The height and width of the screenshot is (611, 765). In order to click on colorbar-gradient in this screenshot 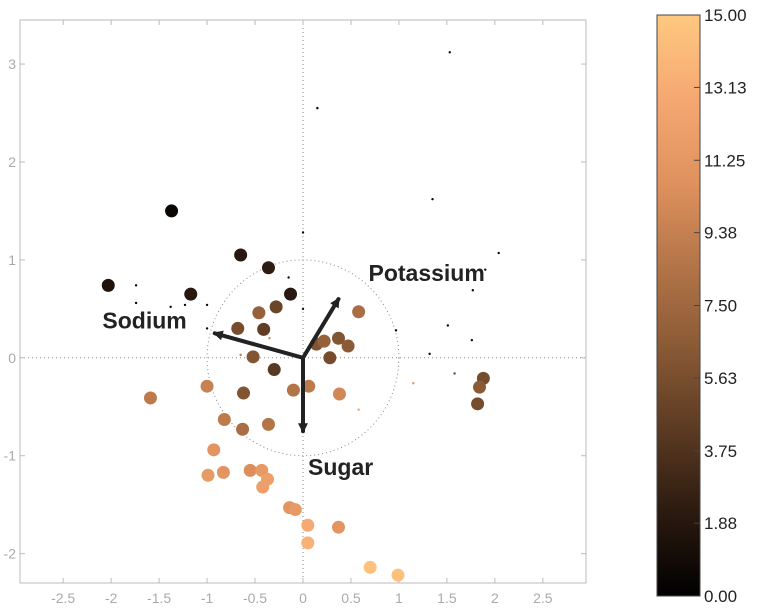, I will do `click(678, 305)`.